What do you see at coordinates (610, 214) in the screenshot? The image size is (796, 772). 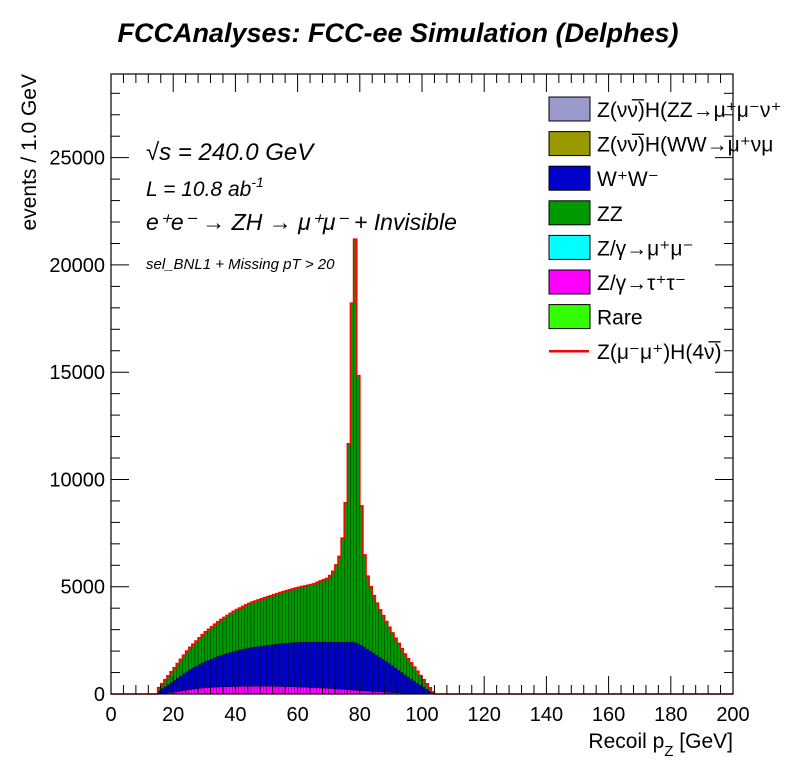 I see `legend-label: ZZ` at bounding box center [610, 214].